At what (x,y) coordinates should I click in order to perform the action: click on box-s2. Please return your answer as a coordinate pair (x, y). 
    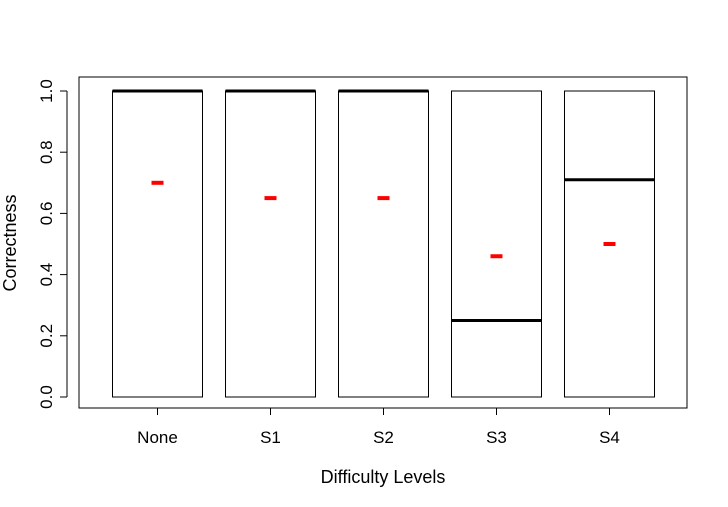
    Looking at the image, I should click on (383, 243).